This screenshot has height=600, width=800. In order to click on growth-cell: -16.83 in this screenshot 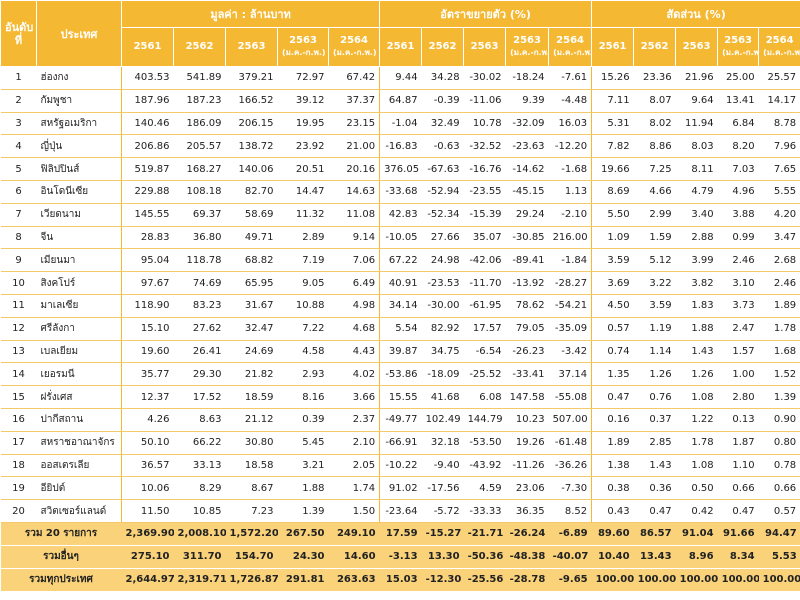, I will do `click(400, 146)`.